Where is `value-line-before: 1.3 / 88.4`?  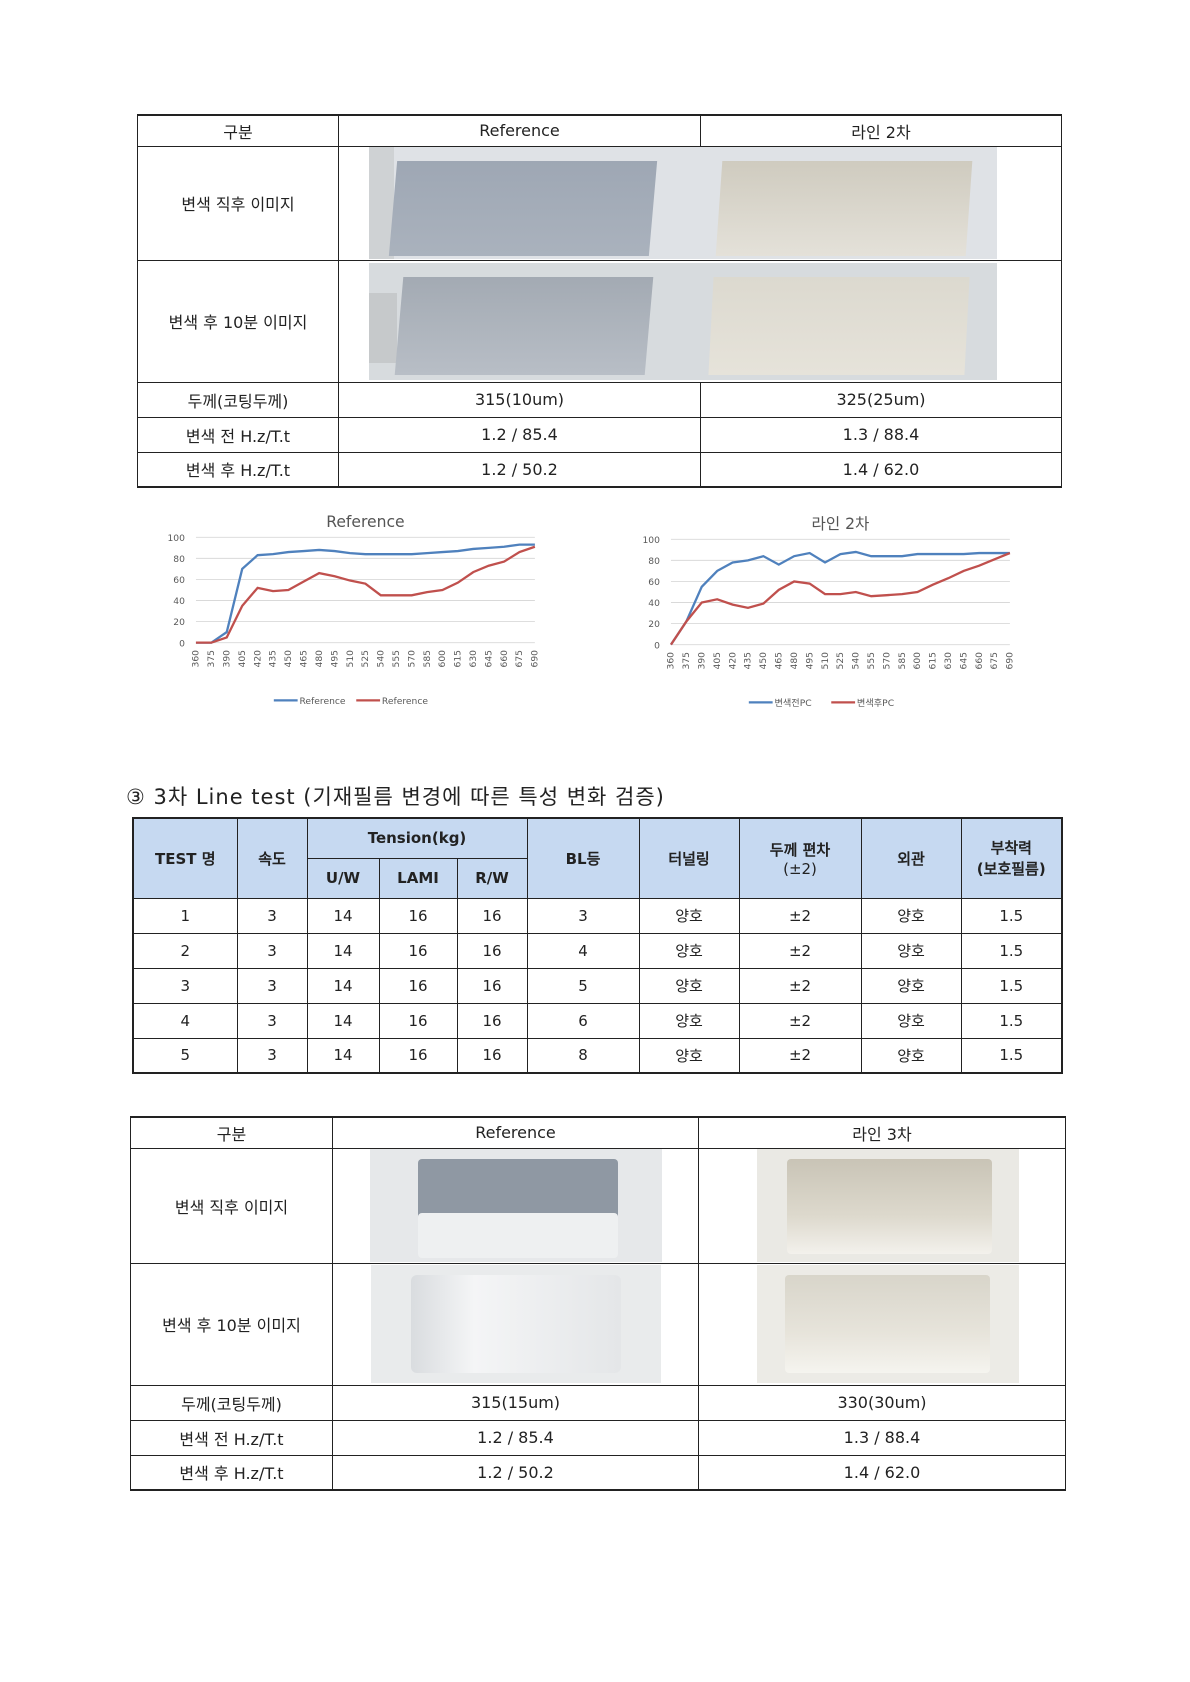
value-line-before: 1.3 / 88.4 is located at coordinates (881, 434).